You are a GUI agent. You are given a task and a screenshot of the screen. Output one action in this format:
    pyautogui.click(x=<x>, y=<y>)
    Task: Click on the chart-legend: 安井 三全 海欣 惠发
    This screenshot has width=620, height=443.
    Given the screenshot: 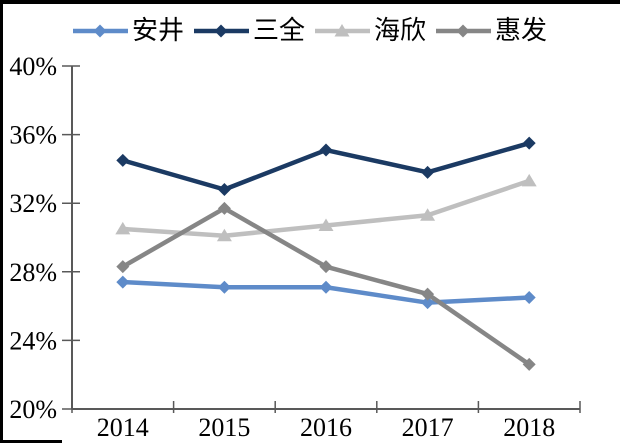 What is the action you would take?
    pyautogui.click(x=310, y=31)
    